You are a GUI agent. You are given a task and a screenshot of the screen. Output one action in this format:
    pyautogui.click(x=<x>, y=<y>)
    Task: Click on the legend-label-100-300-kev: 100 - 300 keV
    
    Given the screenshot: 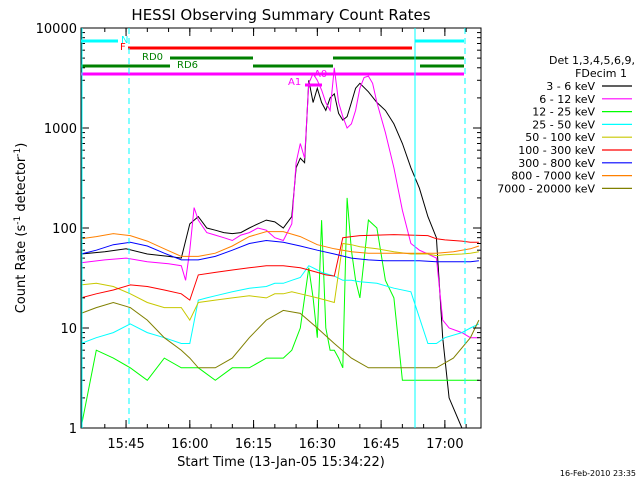 What is the action you would take?
    pyautogui.click(x=556, y=150)
    